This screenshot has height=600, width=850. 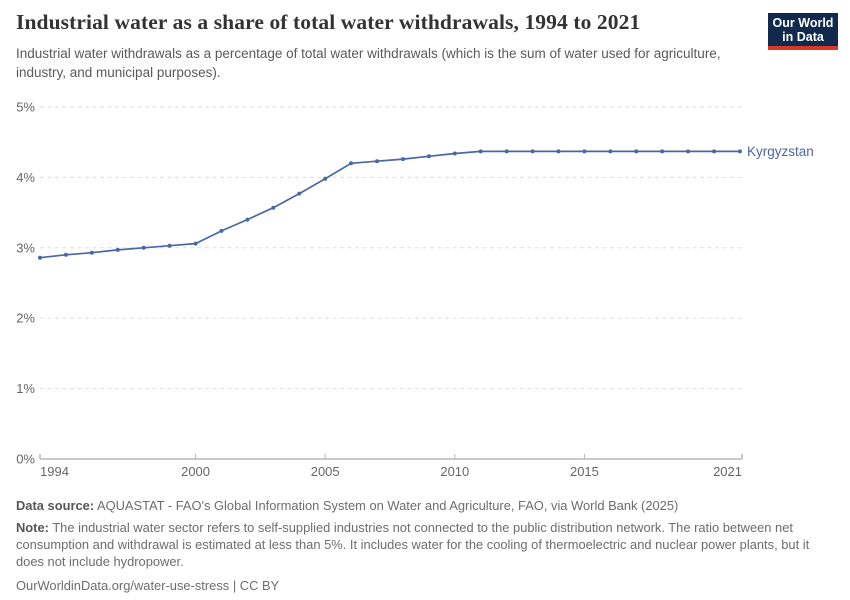 What do you see at coordinates (25, 247) in the screenshot?
I see `y-tick-label-3%: 3%` at bounding box center [25, 247].